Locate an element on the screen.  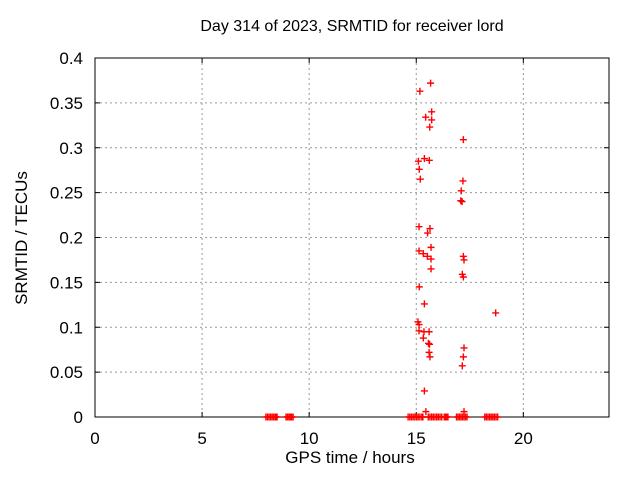
x-tick-label: 20 is located at coordinates (523, 438).